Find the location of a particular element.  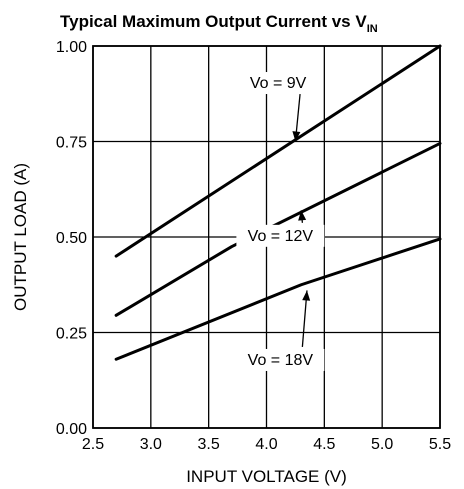

x-tick-label: 3.5 is located at coordinates (209, 444).